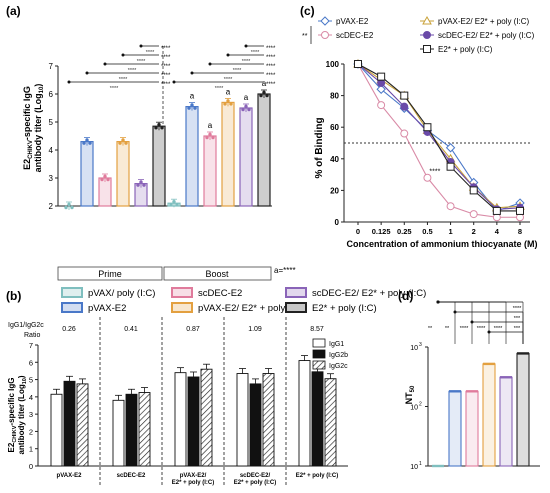 The image size is (550, 493). I want to click on ratio-label-1: IgG1/IgG2c, so click(26, 325).